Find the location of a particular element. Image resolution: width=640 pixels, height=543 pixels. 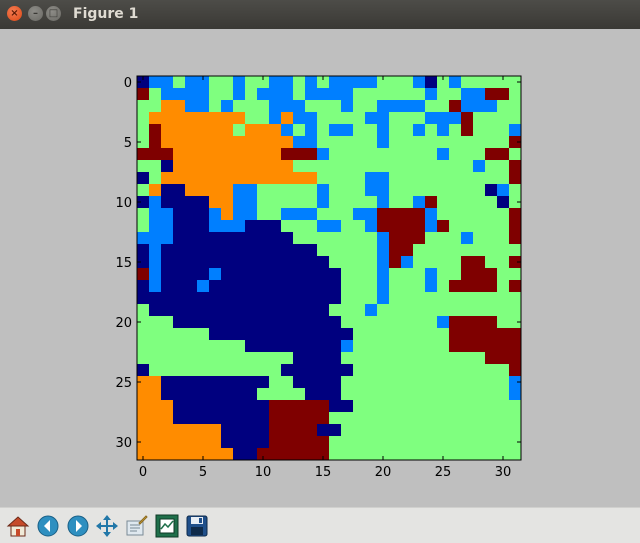

save-button is located at coordinates (196, 525).